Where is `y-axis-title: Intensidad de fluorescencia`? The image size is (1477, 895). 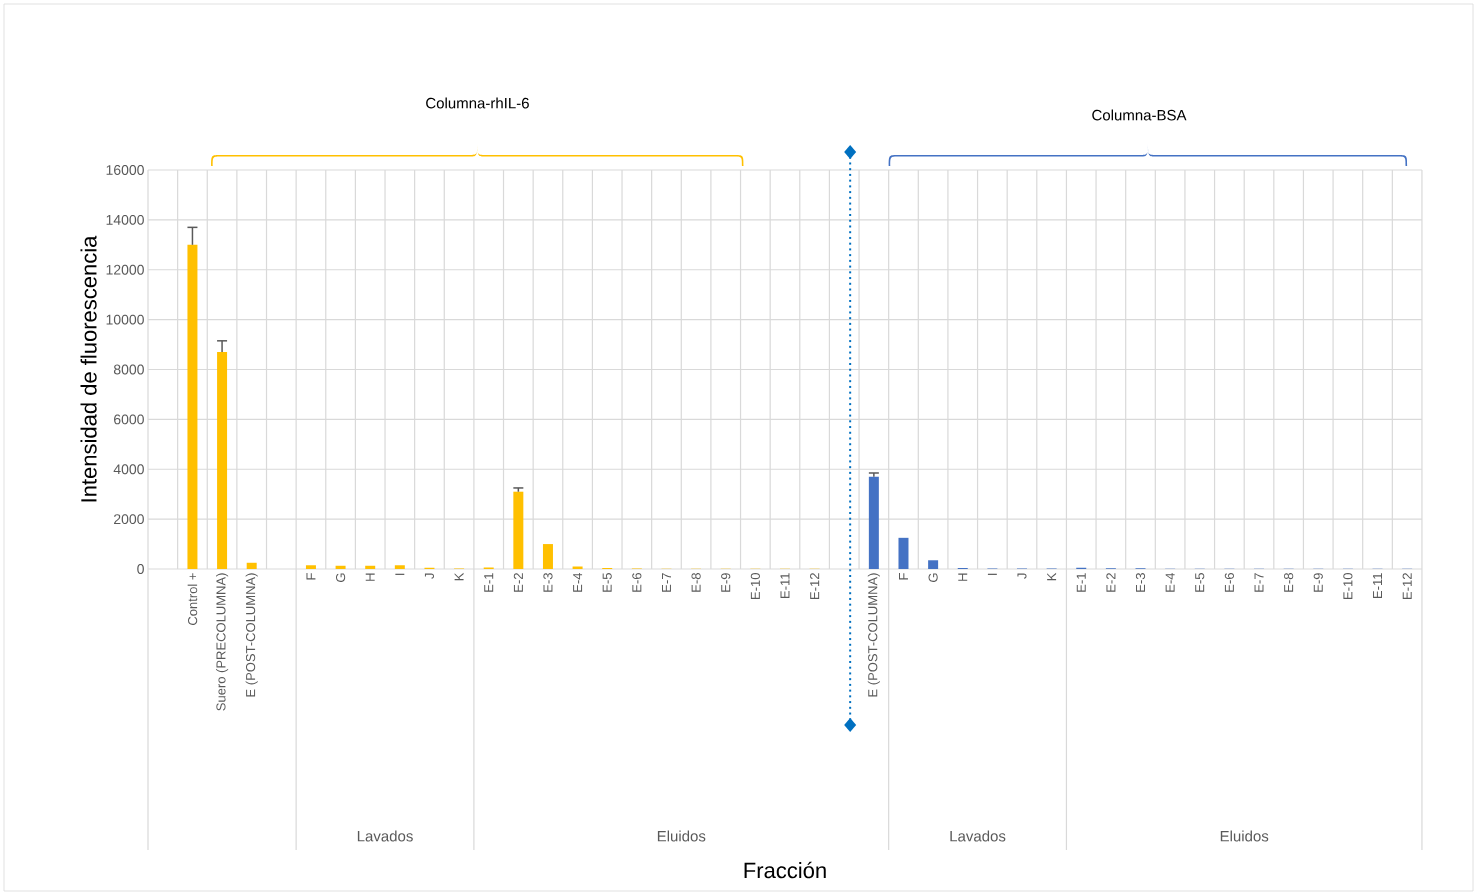 y-axis-title: Intensidad de fluorescencia is located at coordinates (88, 368).